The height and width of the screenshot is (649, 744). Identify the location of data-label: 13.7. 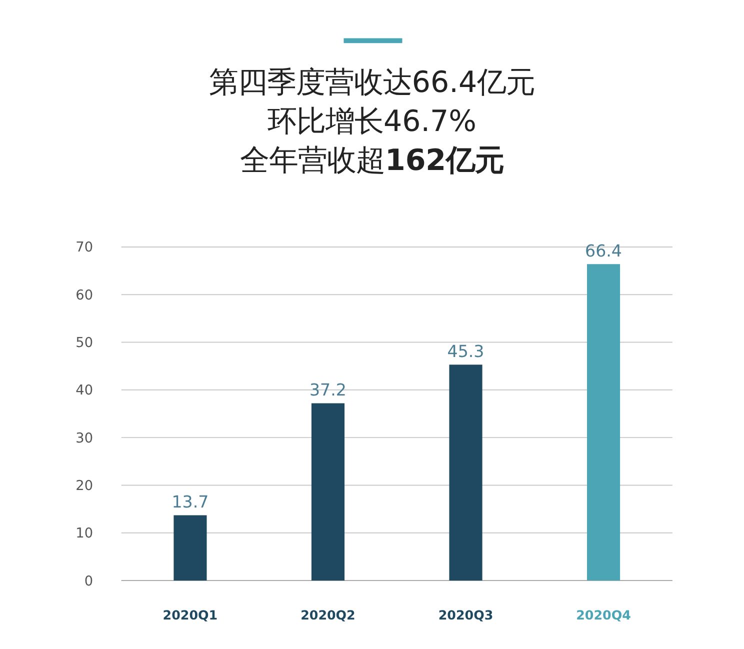
(190, 502).